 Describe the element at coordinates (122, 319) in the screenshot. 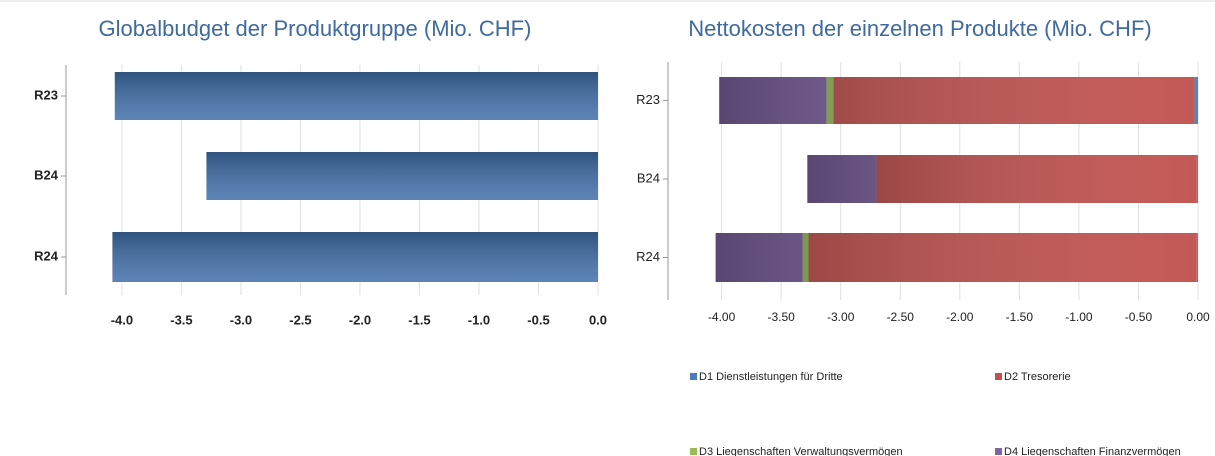

I see `x-tick-label: -4.0` at that location.